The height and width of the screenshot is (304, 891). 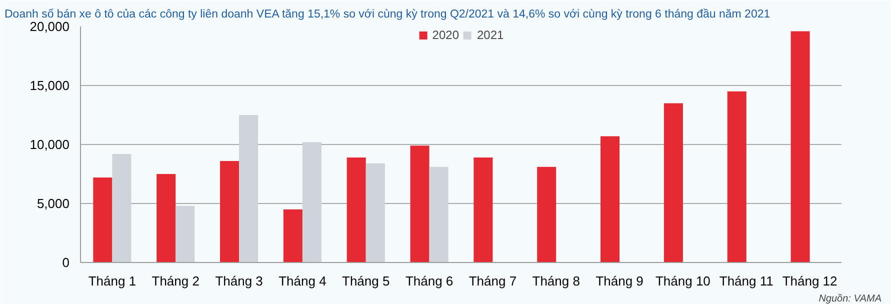 What do you see at coordinates (490, 35) in the screenshot?
I see `legend-label: 2021` at bounding box center [490, 35].